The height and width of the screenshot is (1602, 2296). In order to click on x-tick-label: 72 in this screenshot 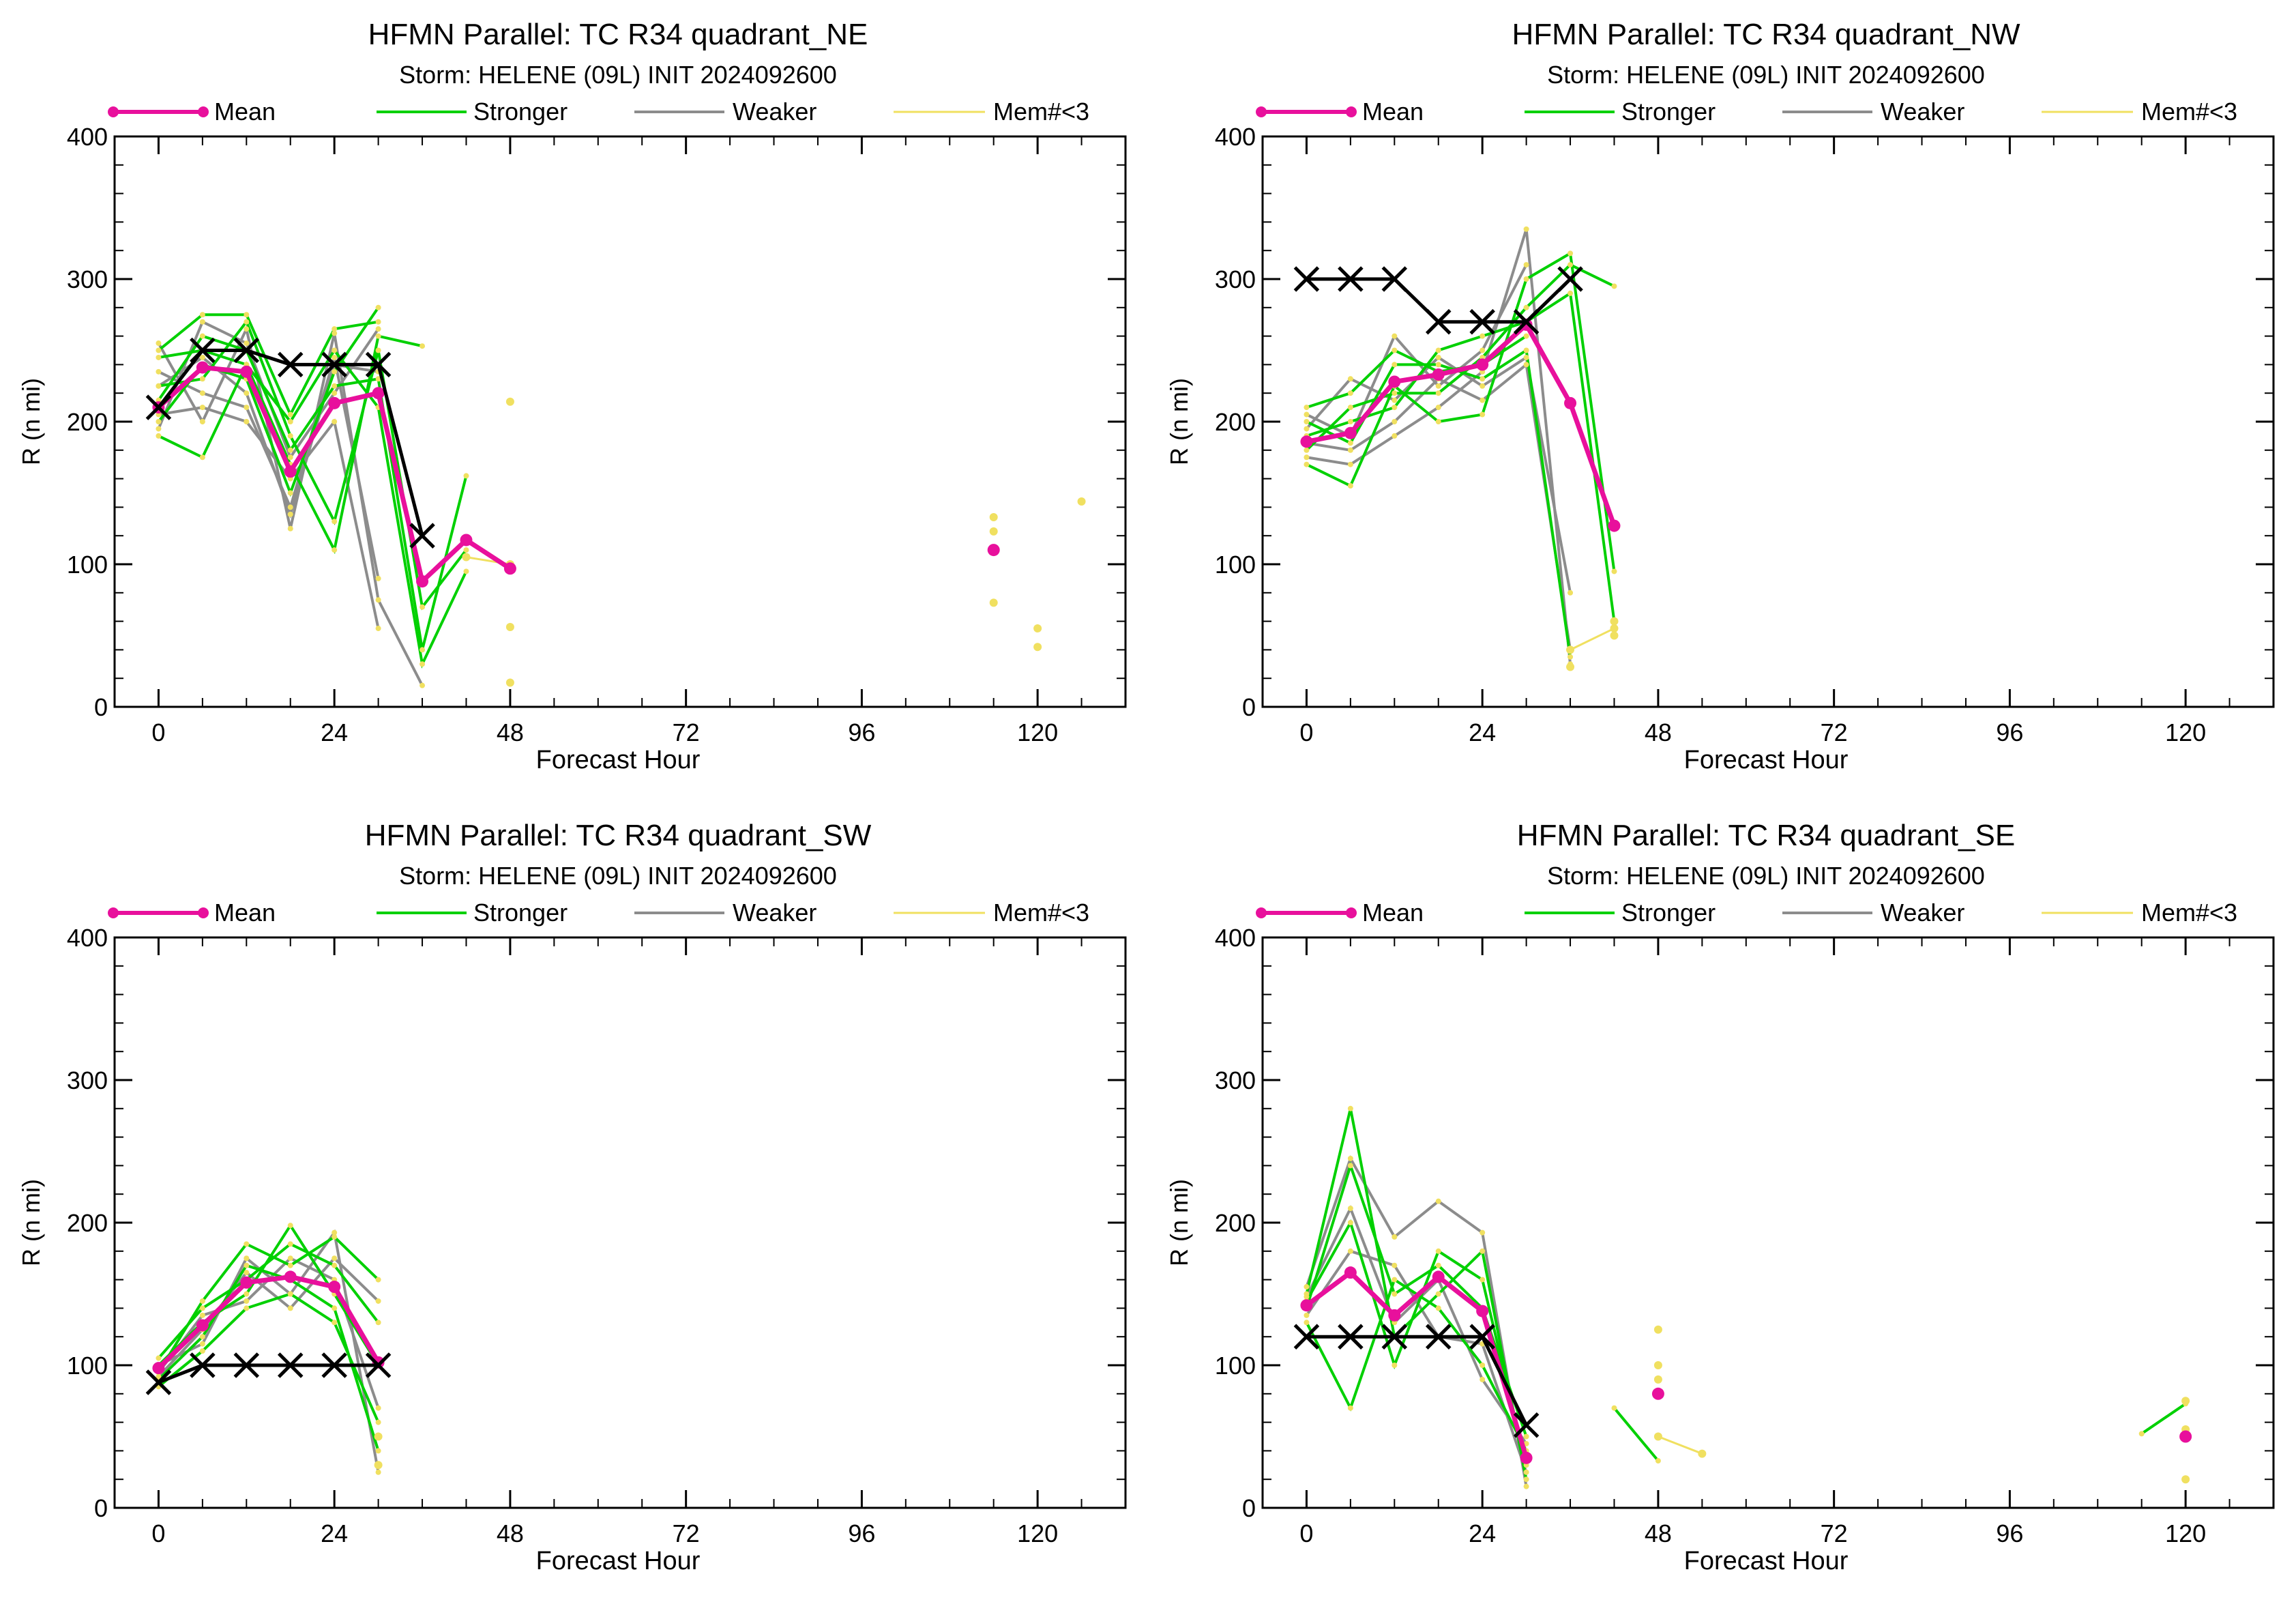, I will do `click(686, 1533)`.